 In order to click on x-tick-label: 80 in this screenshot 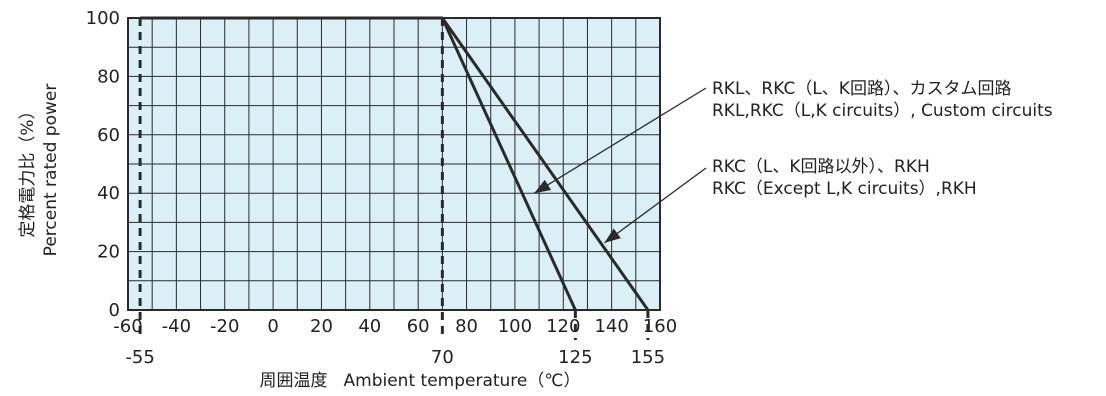, I will do `click(466, 326)`.